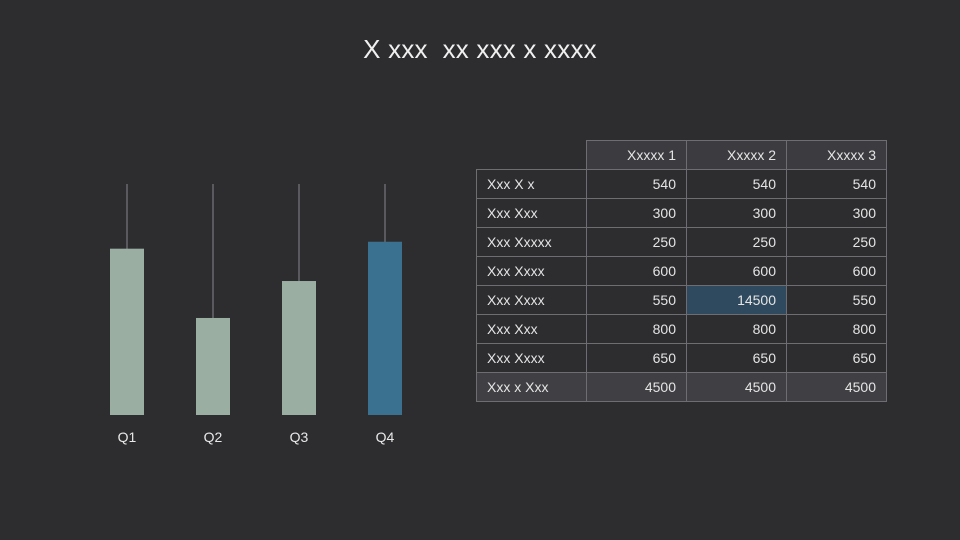 The image size is (960, 540). Describe the element at coordinates (531, 387) in the screenshot. I see `row-label: Xxx x Xxx` at that location.